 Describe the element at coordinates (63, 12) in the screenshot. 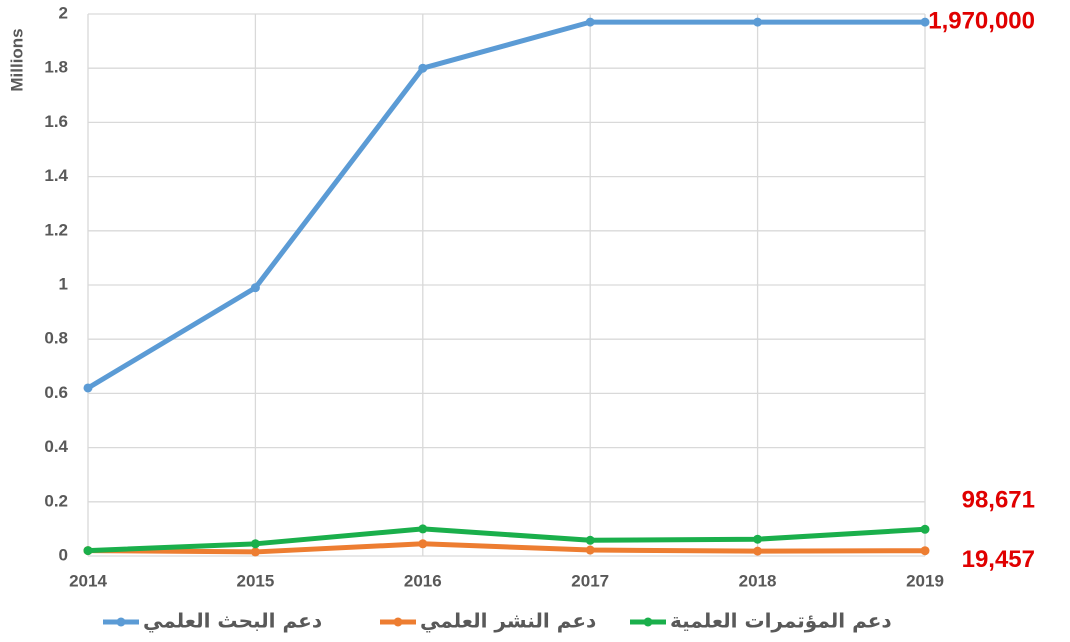

I see `y-tick-label: 2` at that location.